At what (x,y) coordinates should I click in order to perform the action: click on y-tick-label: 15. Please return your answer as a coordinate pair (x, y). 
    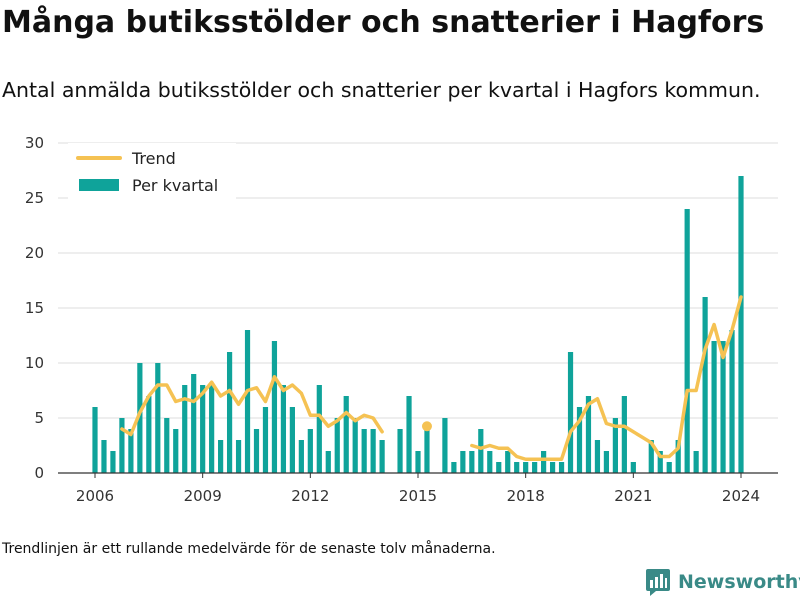
    Looking at the image, I should click on (34, 308).